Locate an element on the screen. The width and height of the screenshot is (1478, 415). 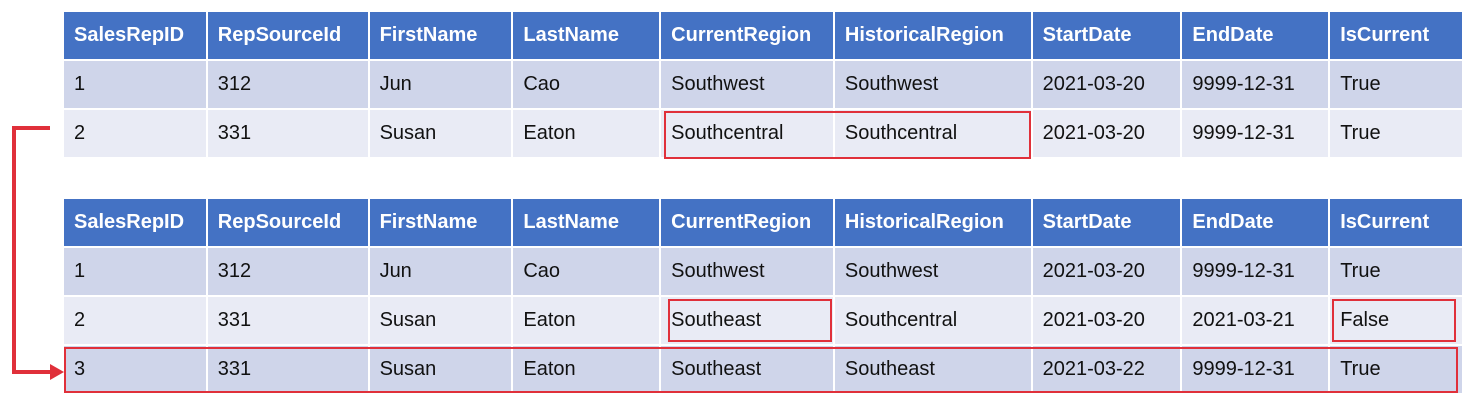
table-cell: False is located at coordinates (1396, 320).